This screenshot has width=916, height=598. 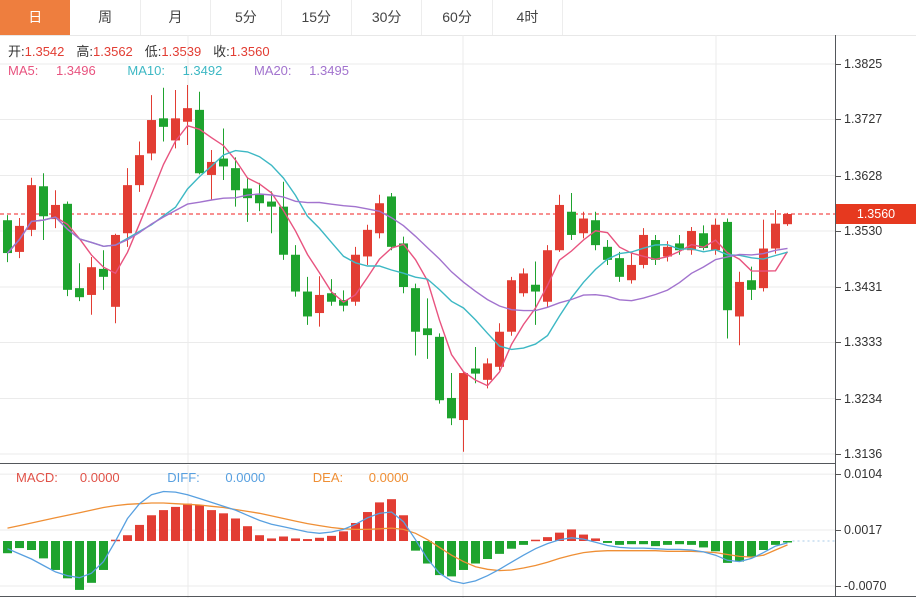 I want to click on dea-line, so click(x=397, y=537).